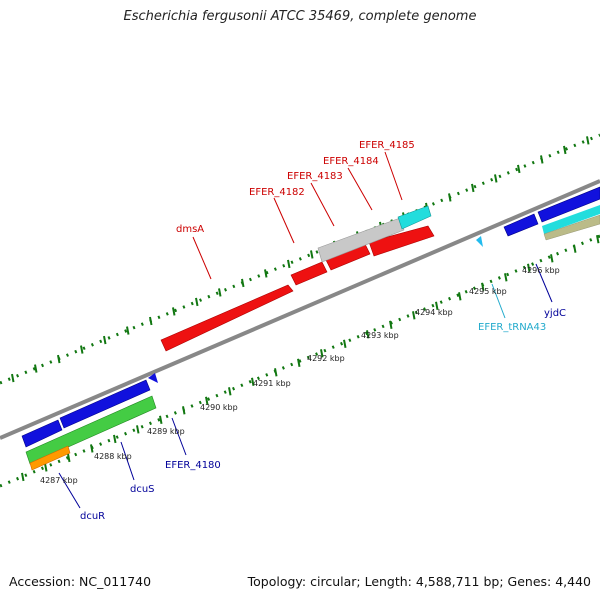 The height and width of the screenshot is (600, 600). What do you see at coordinates (555, 313) in the screenshot?
I see `yjdC-label: yjdC` at bounding box center [555, 313].